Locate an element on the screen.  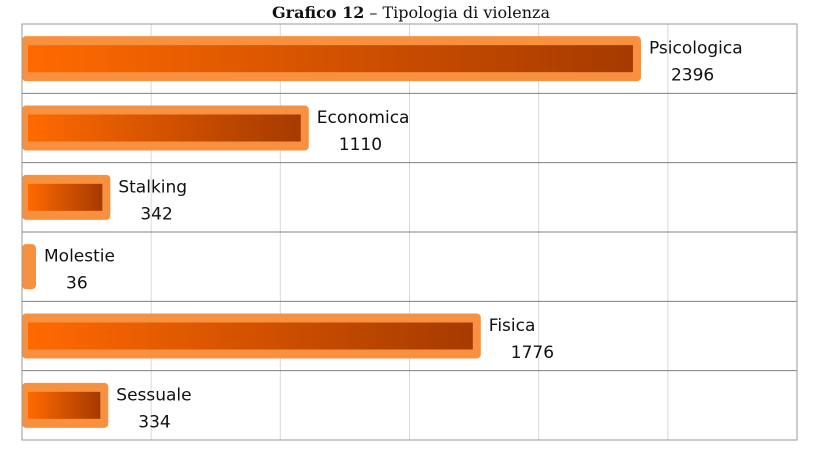
bar-sessuale is located at coordinates (65, 405).